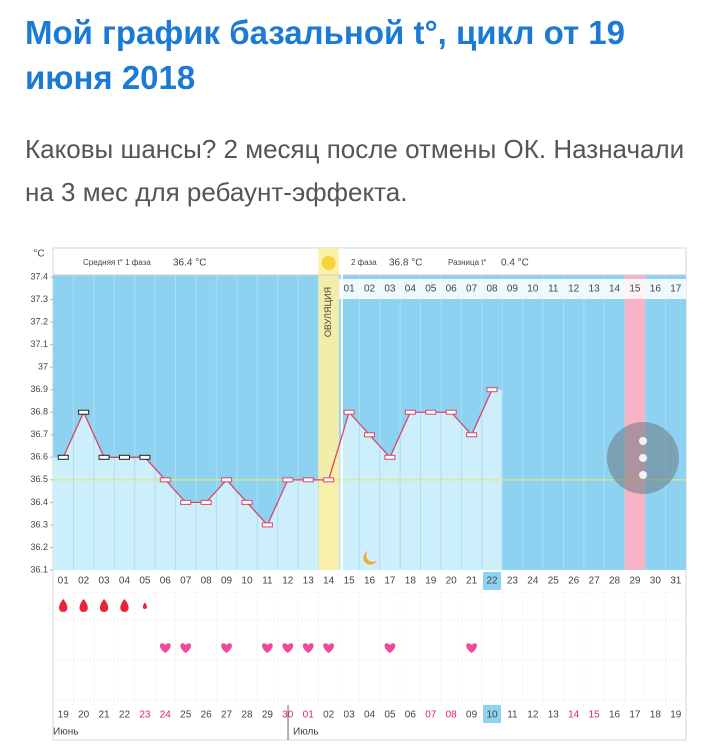 The width and height of the screenshot is (720, 747). I want to click on x-tick-label: 16, so click(370, 581).